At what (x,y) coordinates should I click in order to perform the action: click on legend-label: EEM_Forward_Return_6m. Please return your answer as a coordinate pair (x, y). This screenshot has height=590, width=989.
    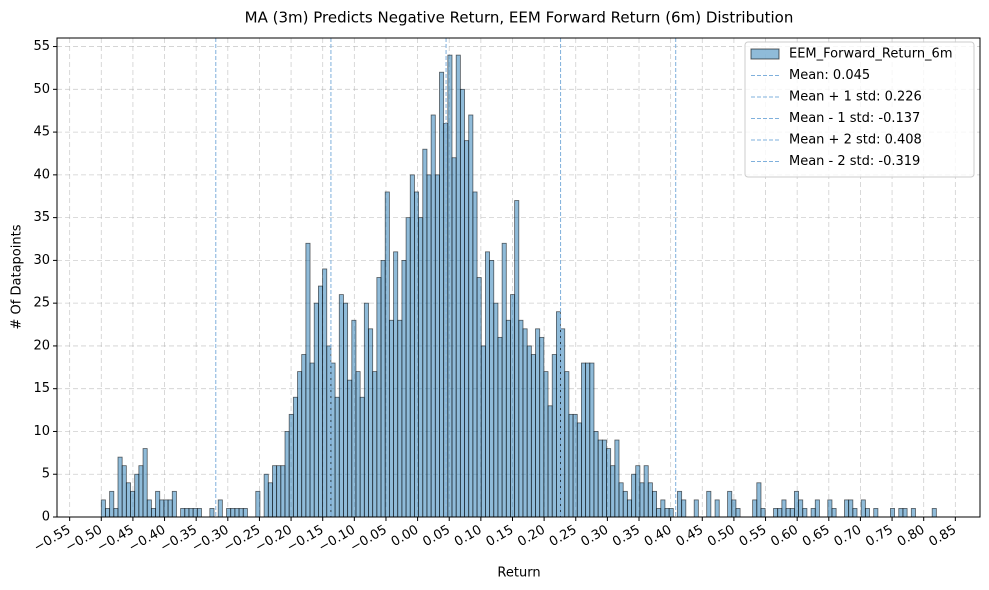
    Looking at the image, I should click on (871, 54).